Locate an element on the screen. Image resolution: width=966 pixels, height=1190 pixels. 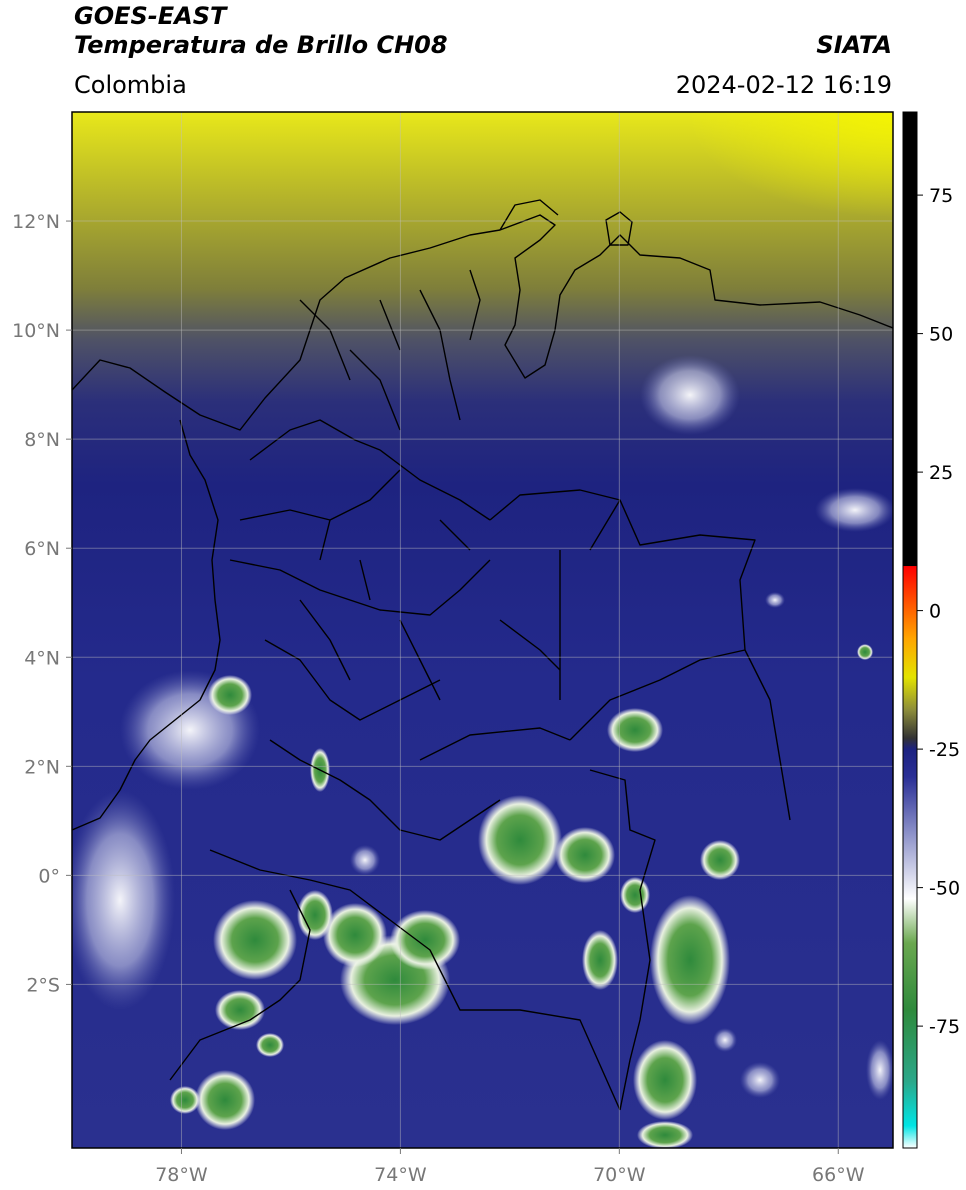
colorbar: 75 50 25 0 -25 -50 -75 is located at coordinates (931, 630).